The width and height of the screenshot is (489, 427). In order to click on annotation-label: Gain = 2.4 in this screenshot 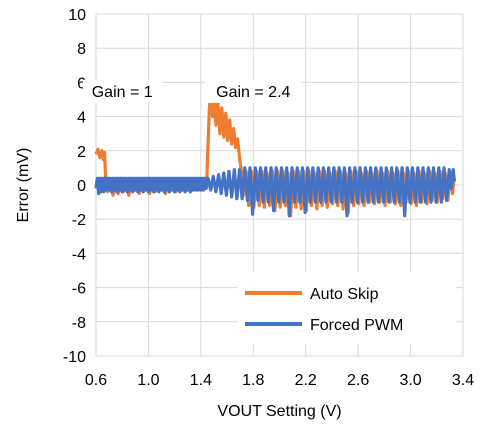, I will do `click(253, 92)`.